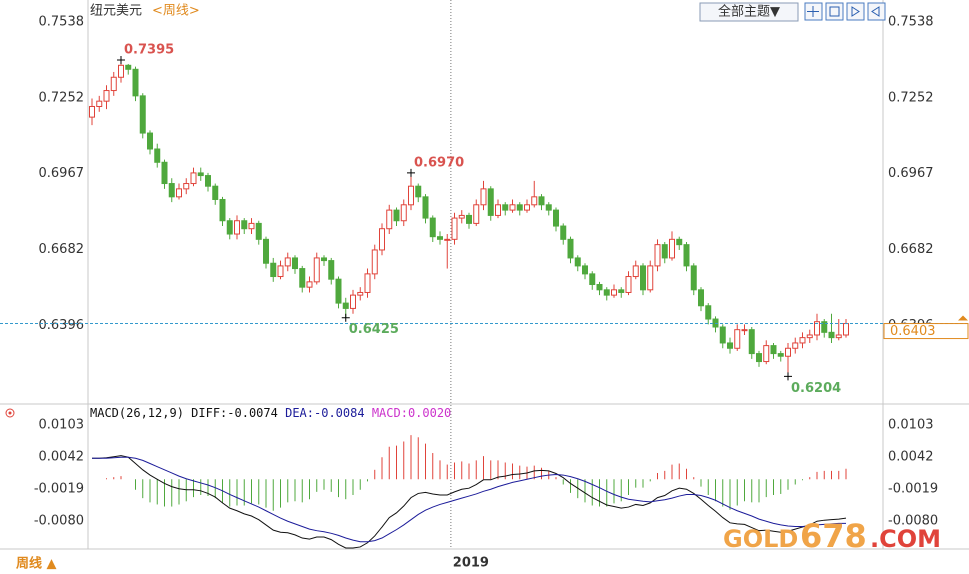 Image resolution: width=969 pixels, height=574 pixels. What do you see at coordinates (876, 11) in the screenshot?
I see `scroll-right-button` at bounding box center [876, 11].